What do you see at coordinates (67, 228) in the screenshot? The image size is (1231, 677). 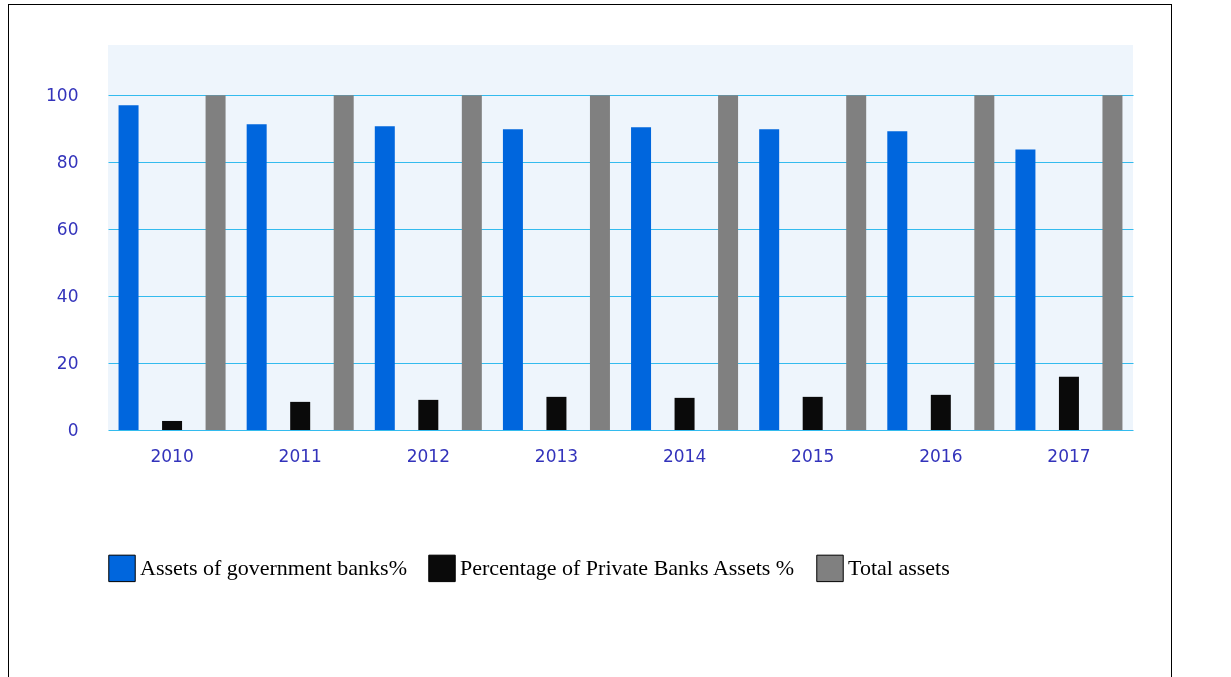 I see `y-tick-label: 60` at bounding box center [67, 228].